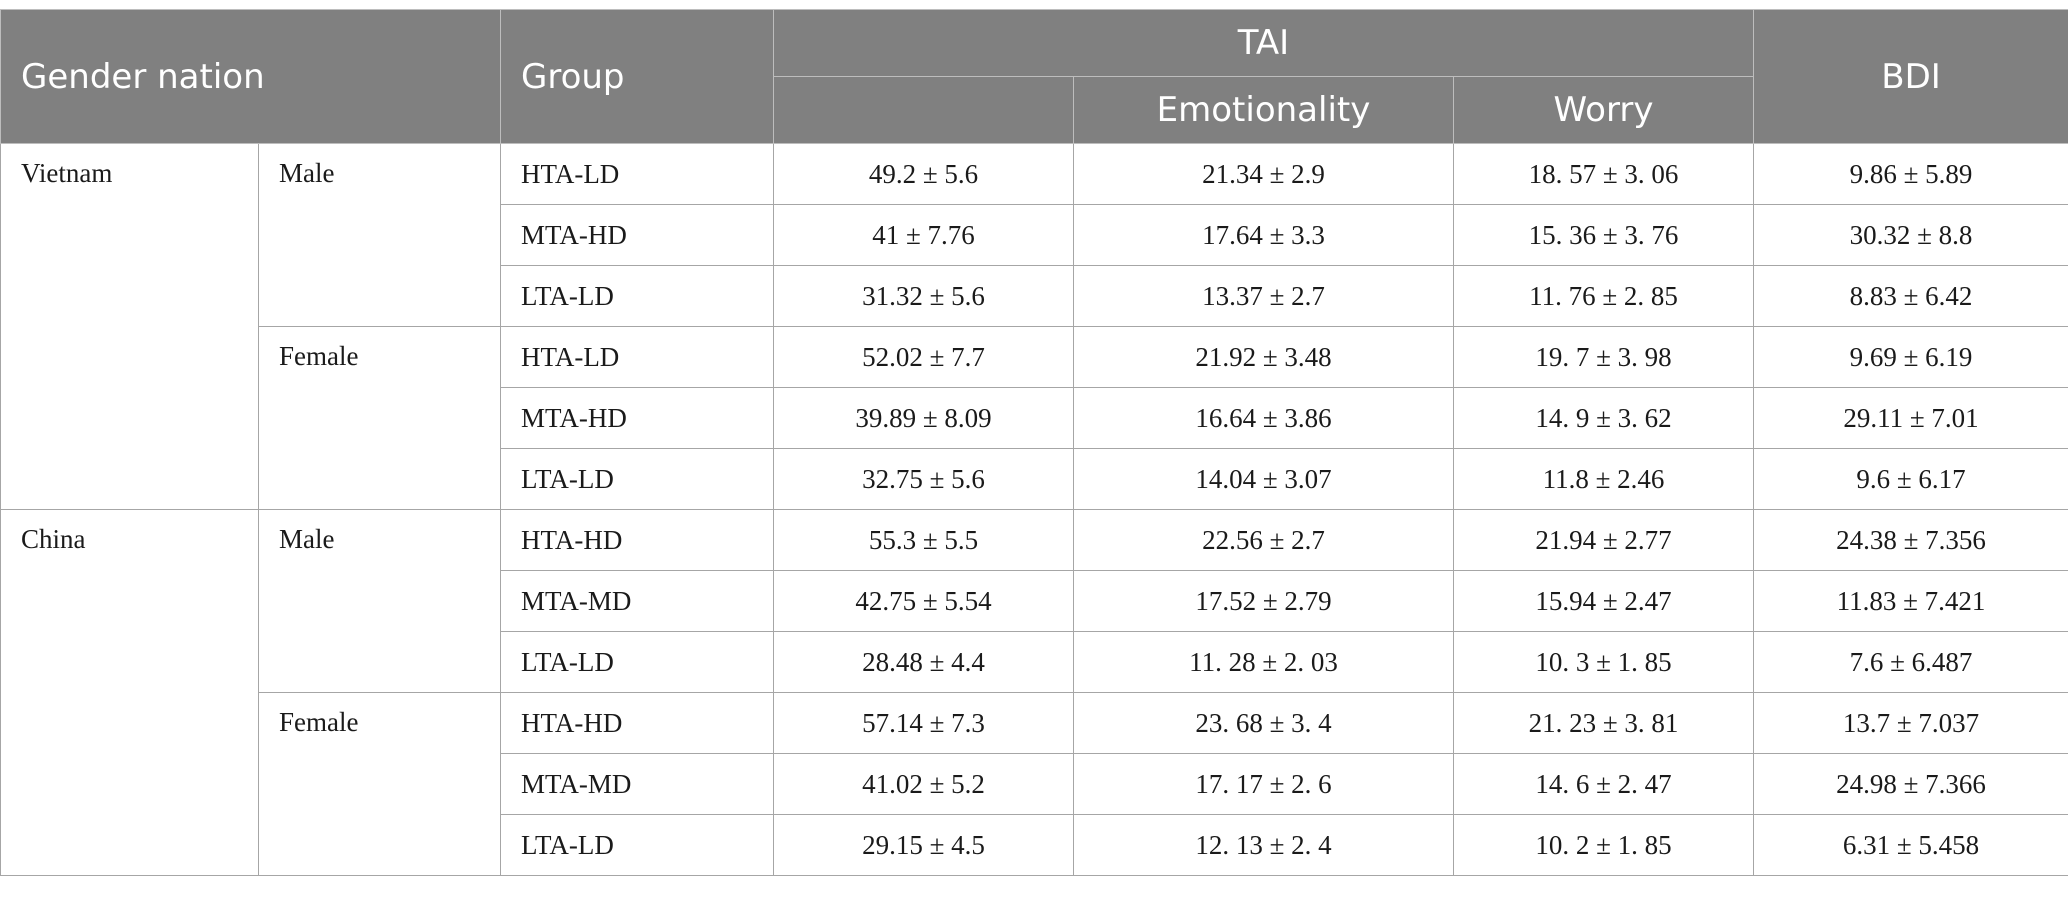  I want to click on bdi-cell: 9.69 ± 6.19, so click(1910, 357).